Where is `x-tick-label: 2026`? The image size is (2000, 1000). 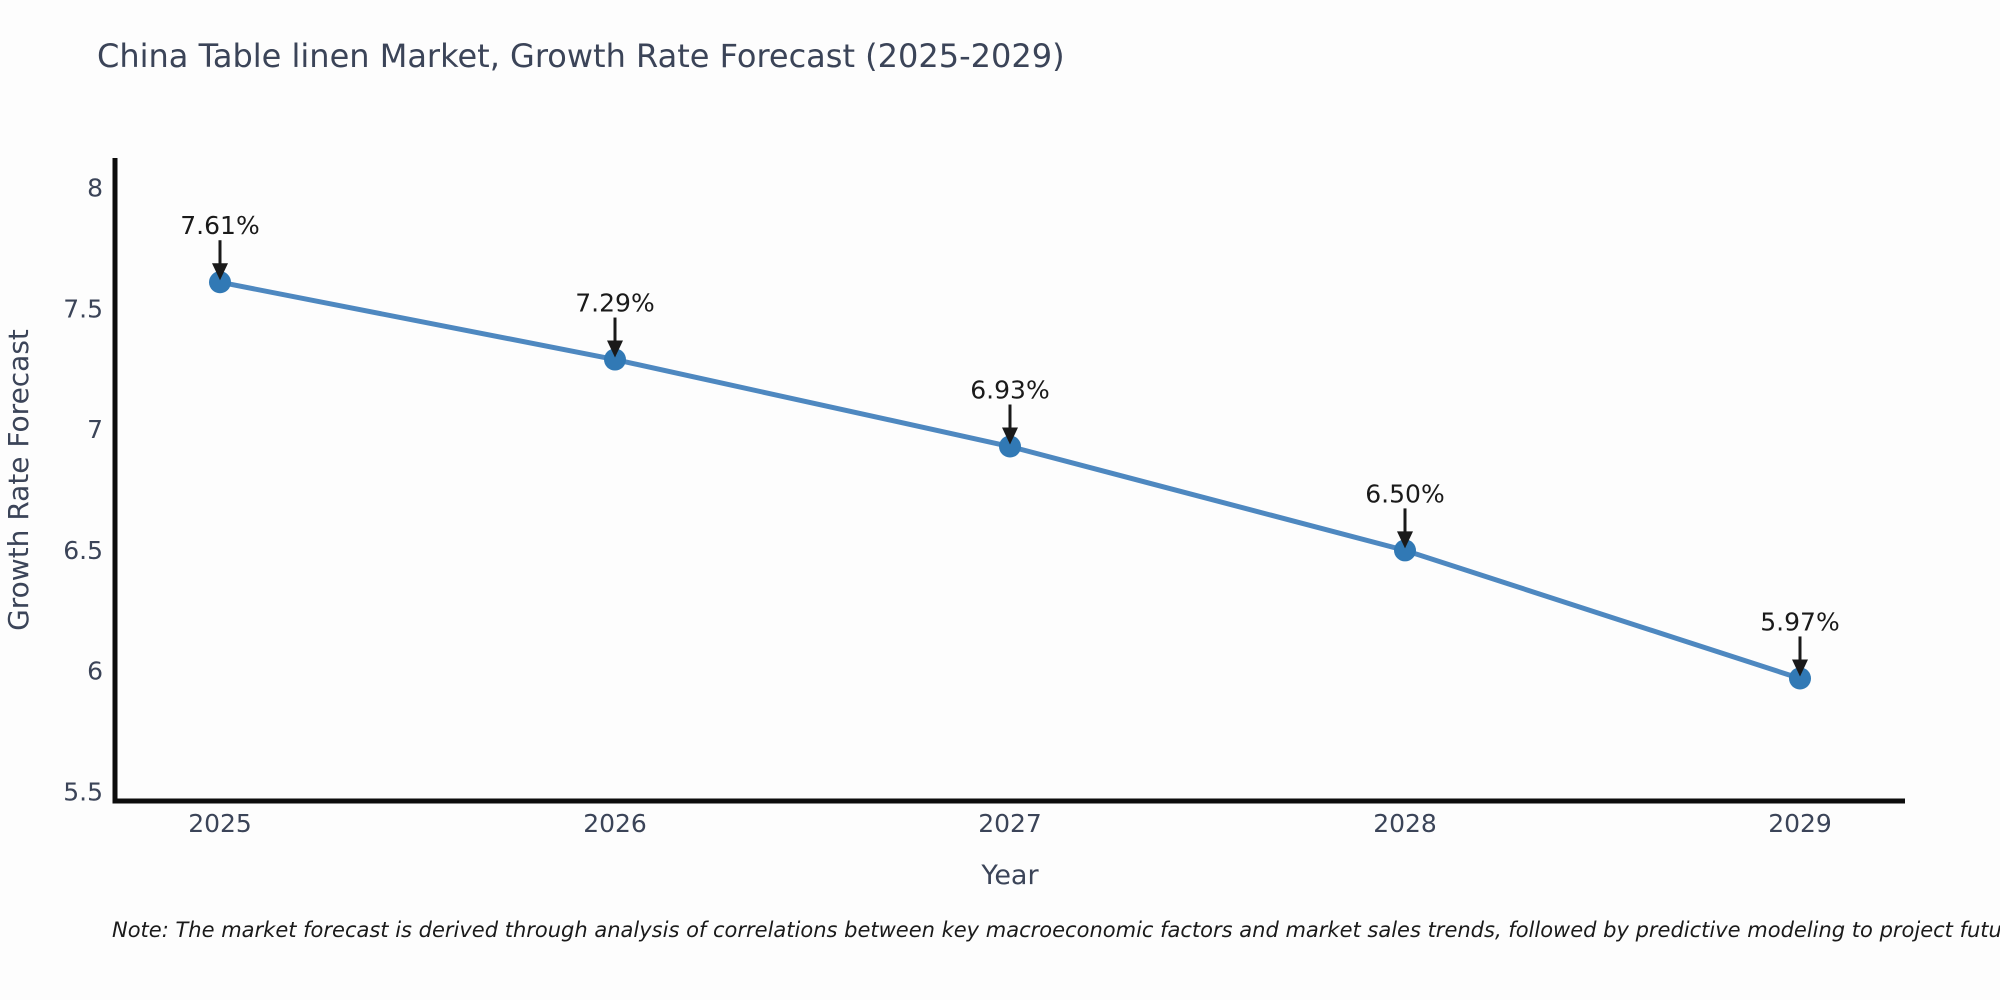 x-tick-label: 2026 is located at coordinates (615, 823).